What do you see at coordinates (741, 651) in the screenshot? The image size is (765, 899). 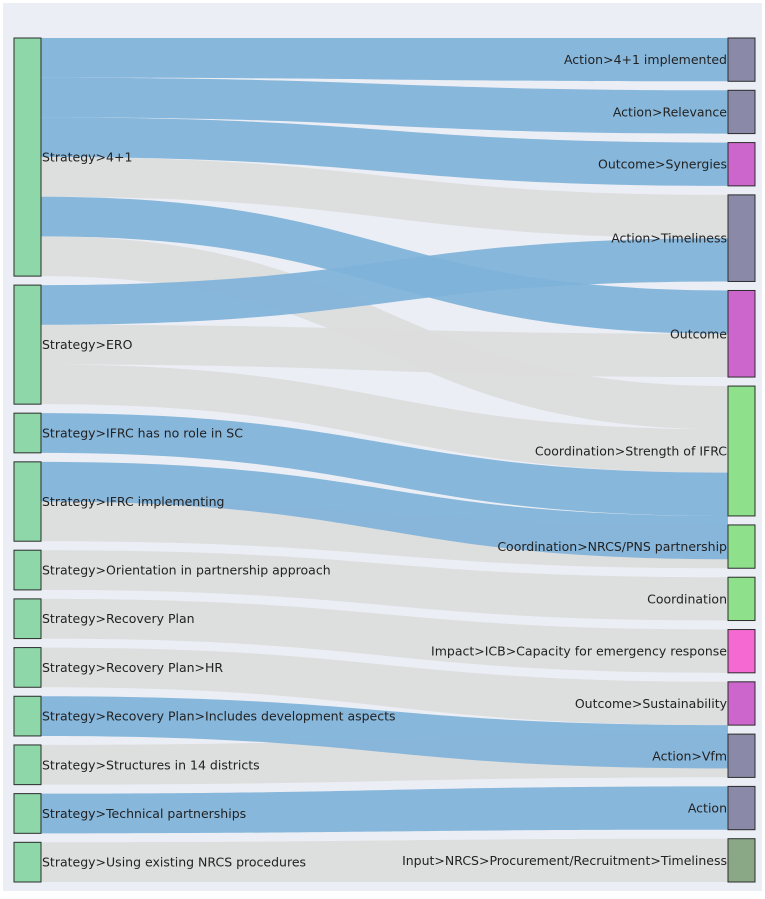 I see `target-node-t9` at bounding box center [741, 651].